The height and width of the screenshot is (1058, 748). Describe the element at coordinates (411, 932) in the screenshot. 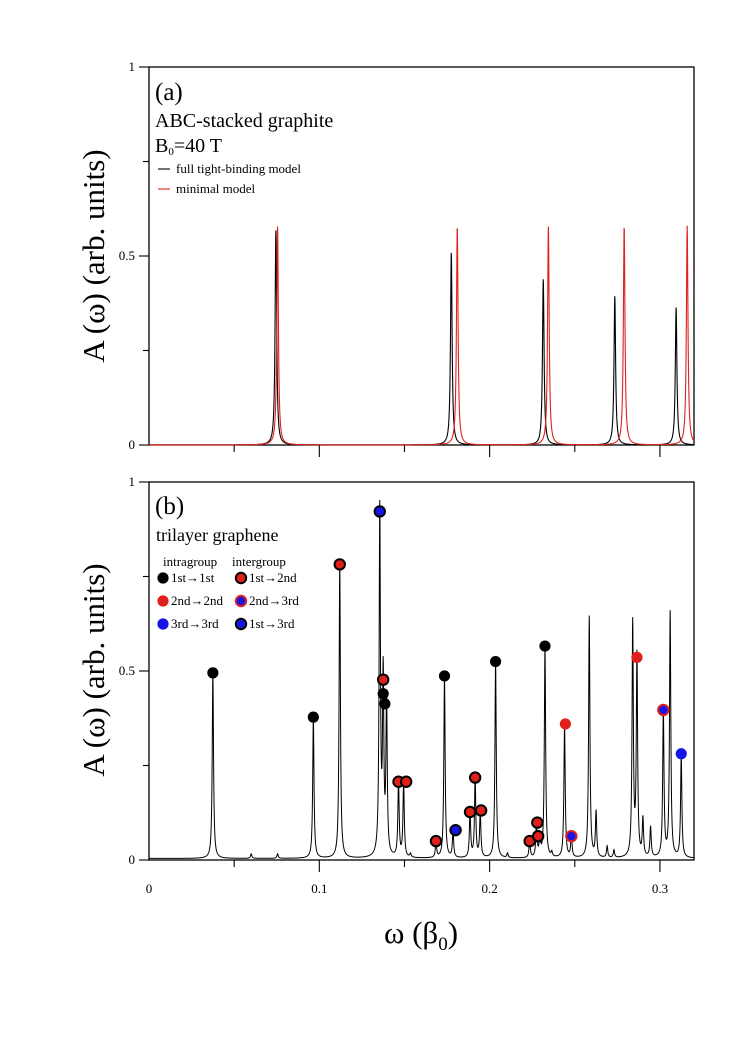

I see `panel-b-xlabel-main: ω (β` at that location.